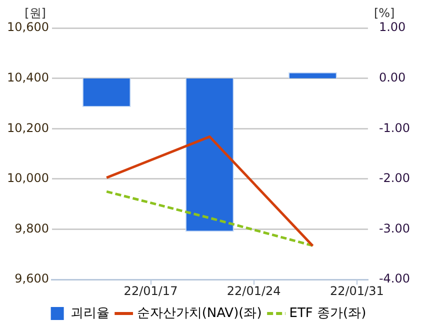 This screenshot has height=330, width=423. I want to click on y-tick-label: 9,600, so click(31, 279).